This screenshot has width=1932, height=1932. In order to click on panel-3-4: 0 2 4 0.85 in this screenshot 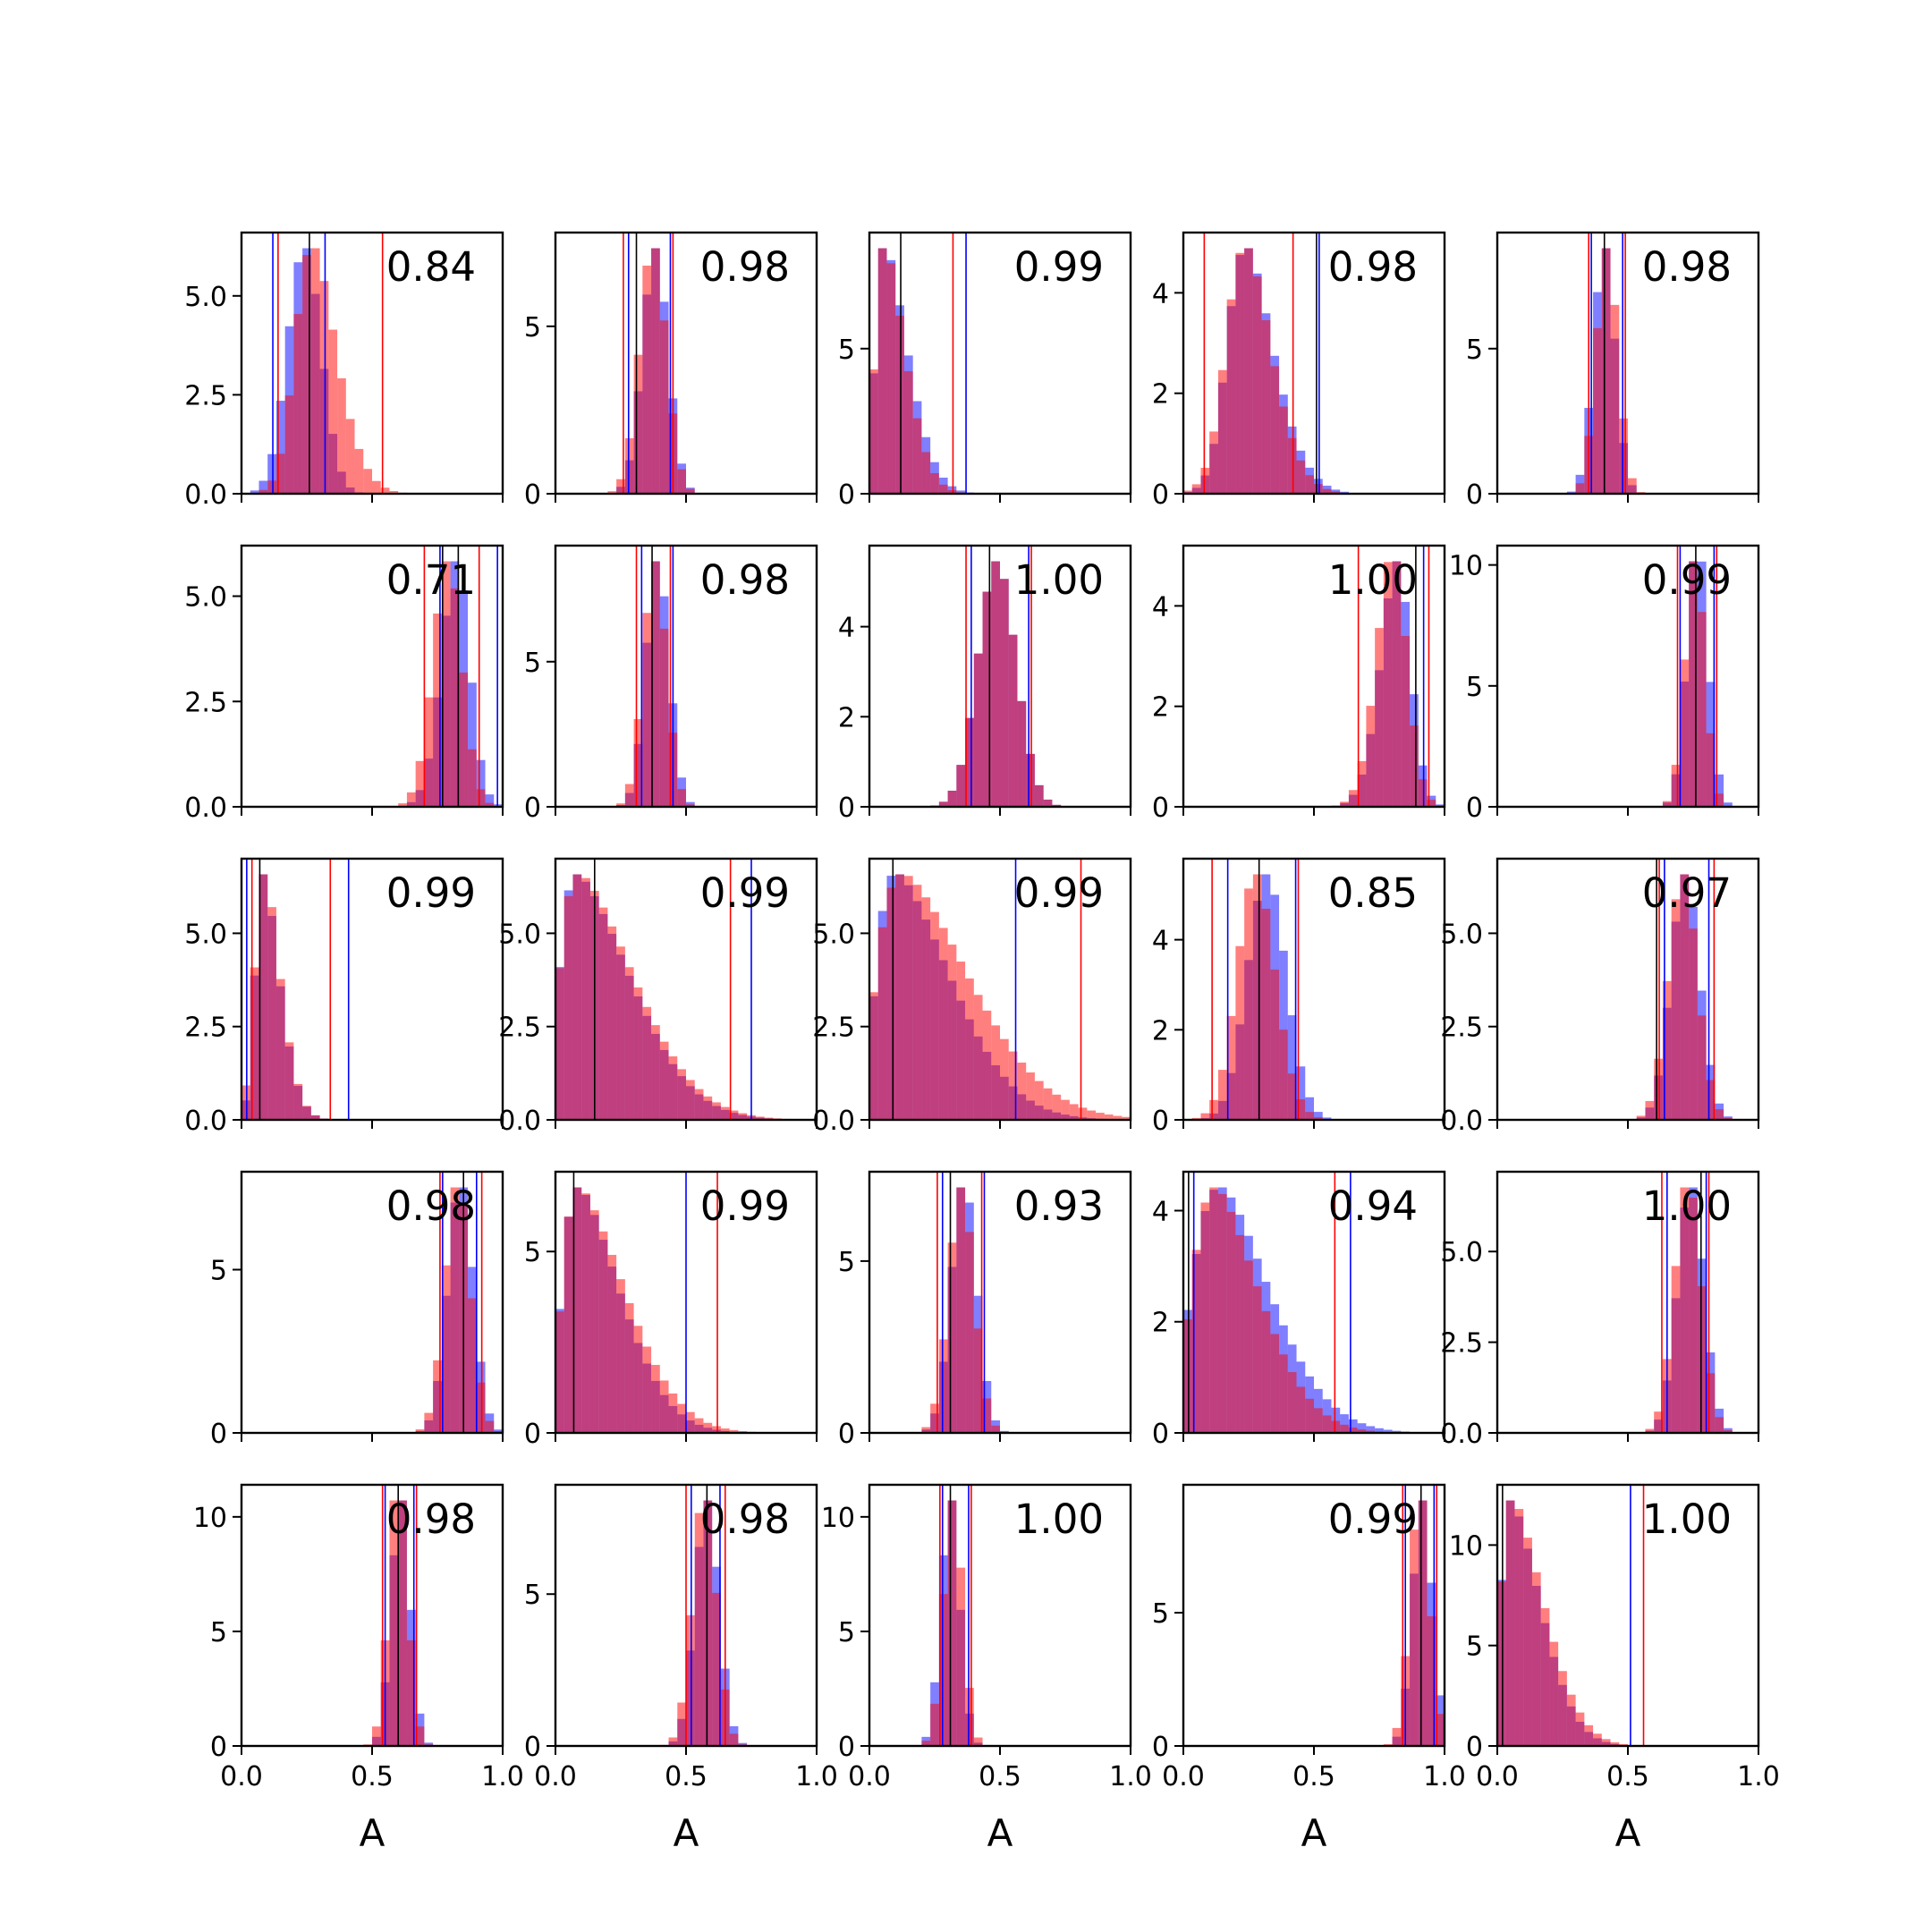, I will do `click(1299, 997)`.